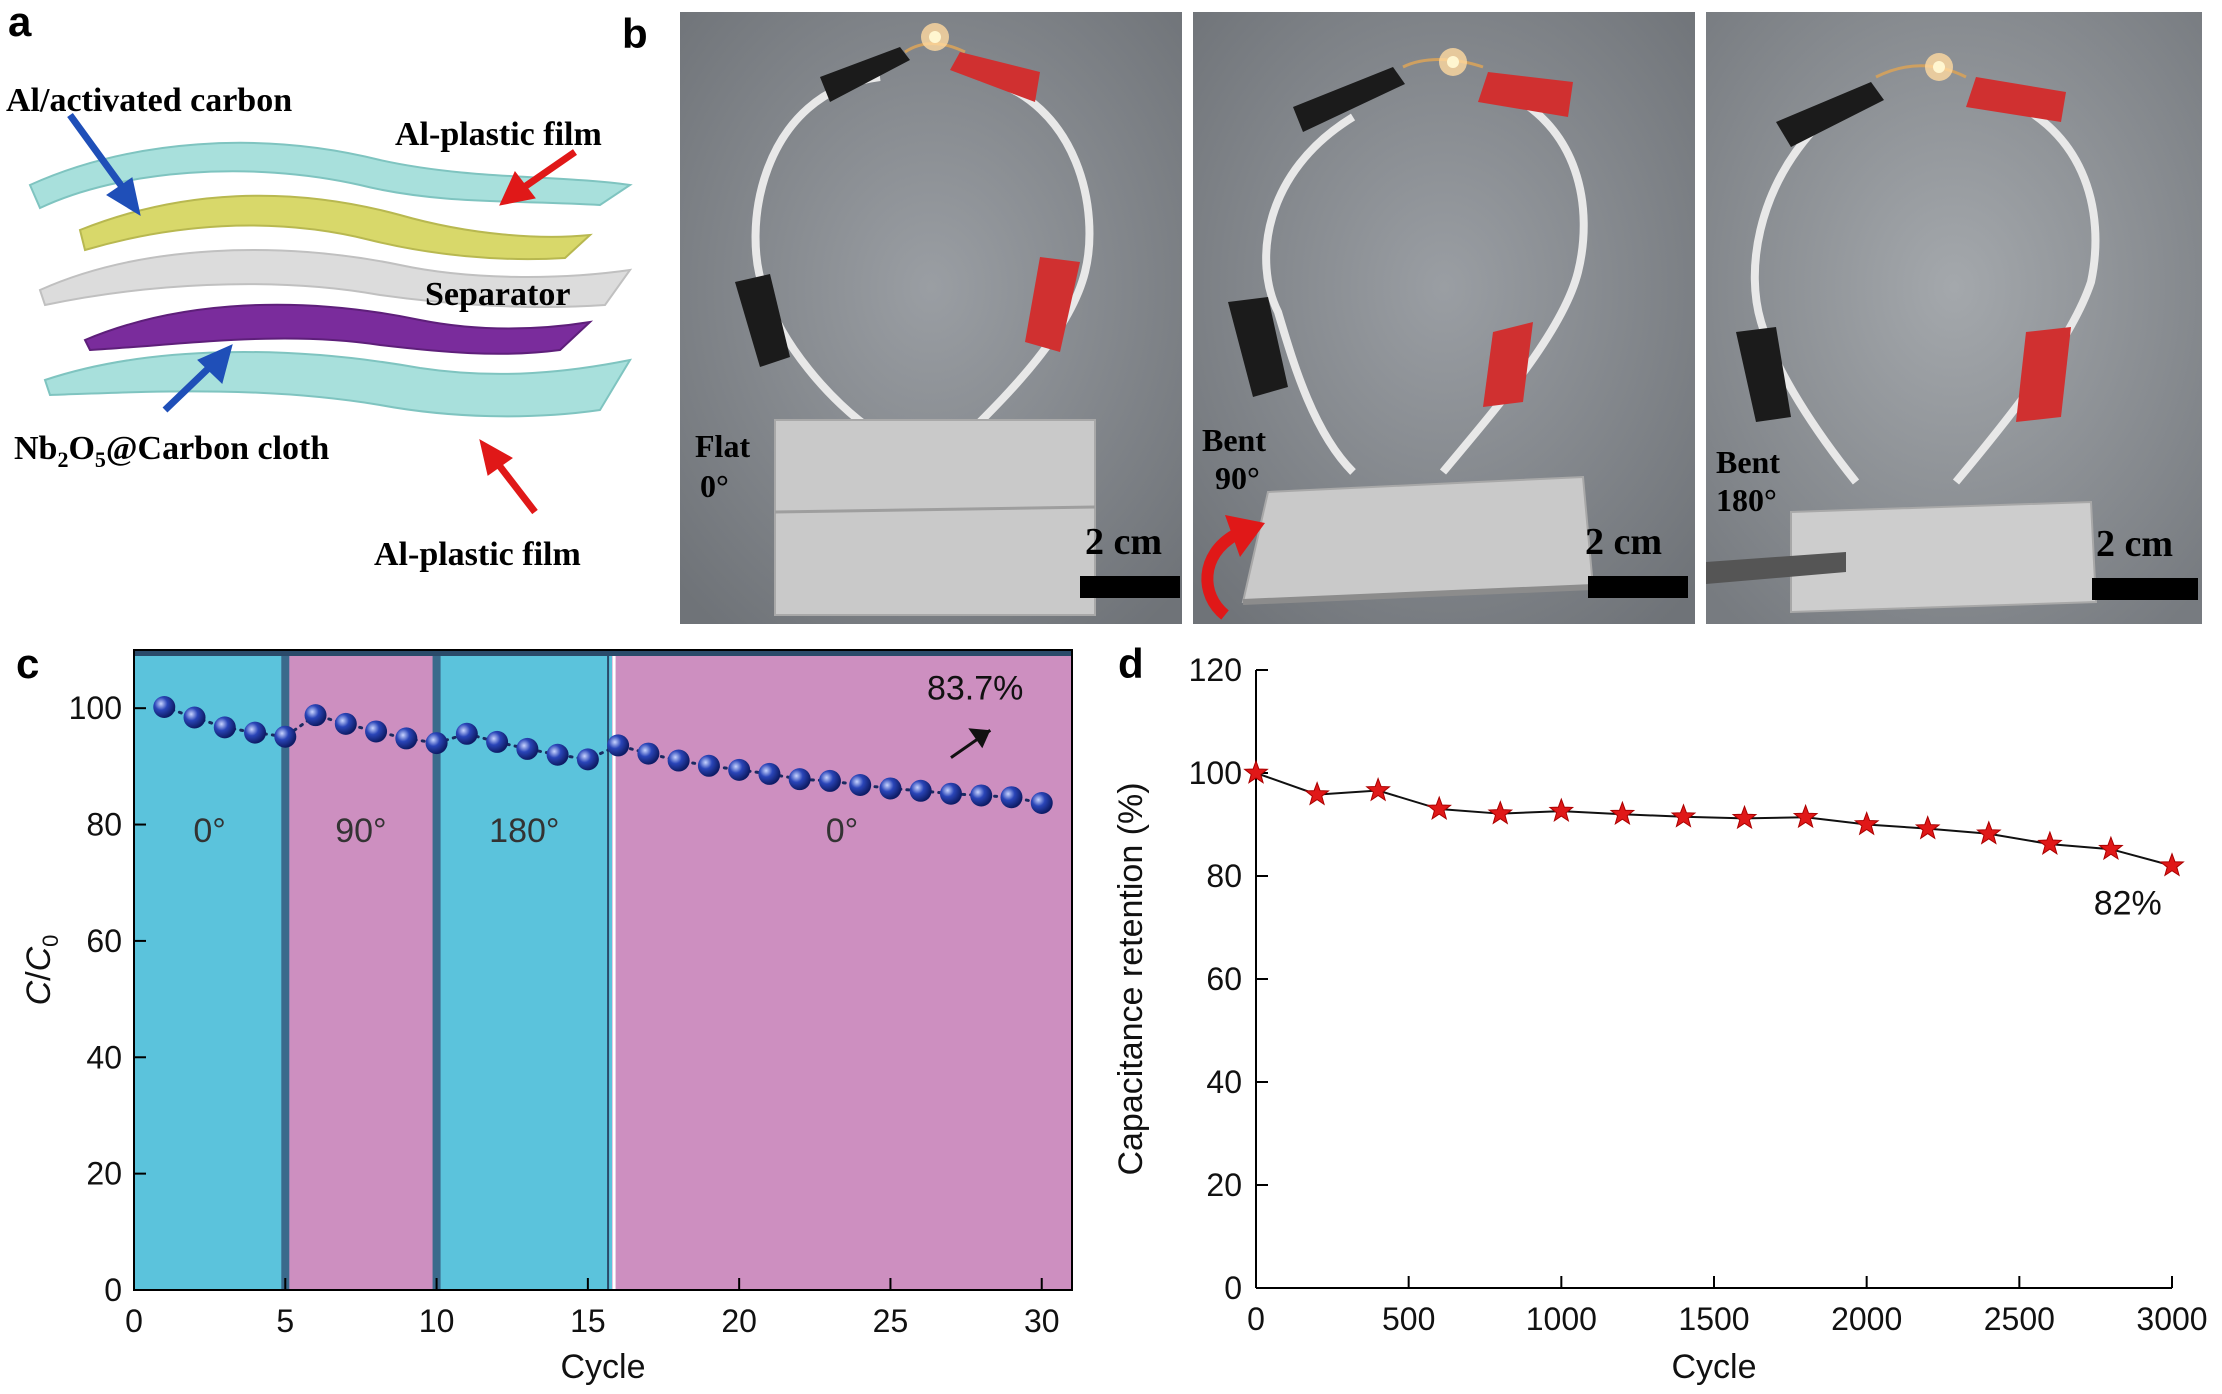 Image resolution: width=2222 pixels, height=1394 pixels. What do you see at coordinates (63, 459) in the screenshot?
I see `label-nb-sub-2: 2` at bounding box center [63, 459].